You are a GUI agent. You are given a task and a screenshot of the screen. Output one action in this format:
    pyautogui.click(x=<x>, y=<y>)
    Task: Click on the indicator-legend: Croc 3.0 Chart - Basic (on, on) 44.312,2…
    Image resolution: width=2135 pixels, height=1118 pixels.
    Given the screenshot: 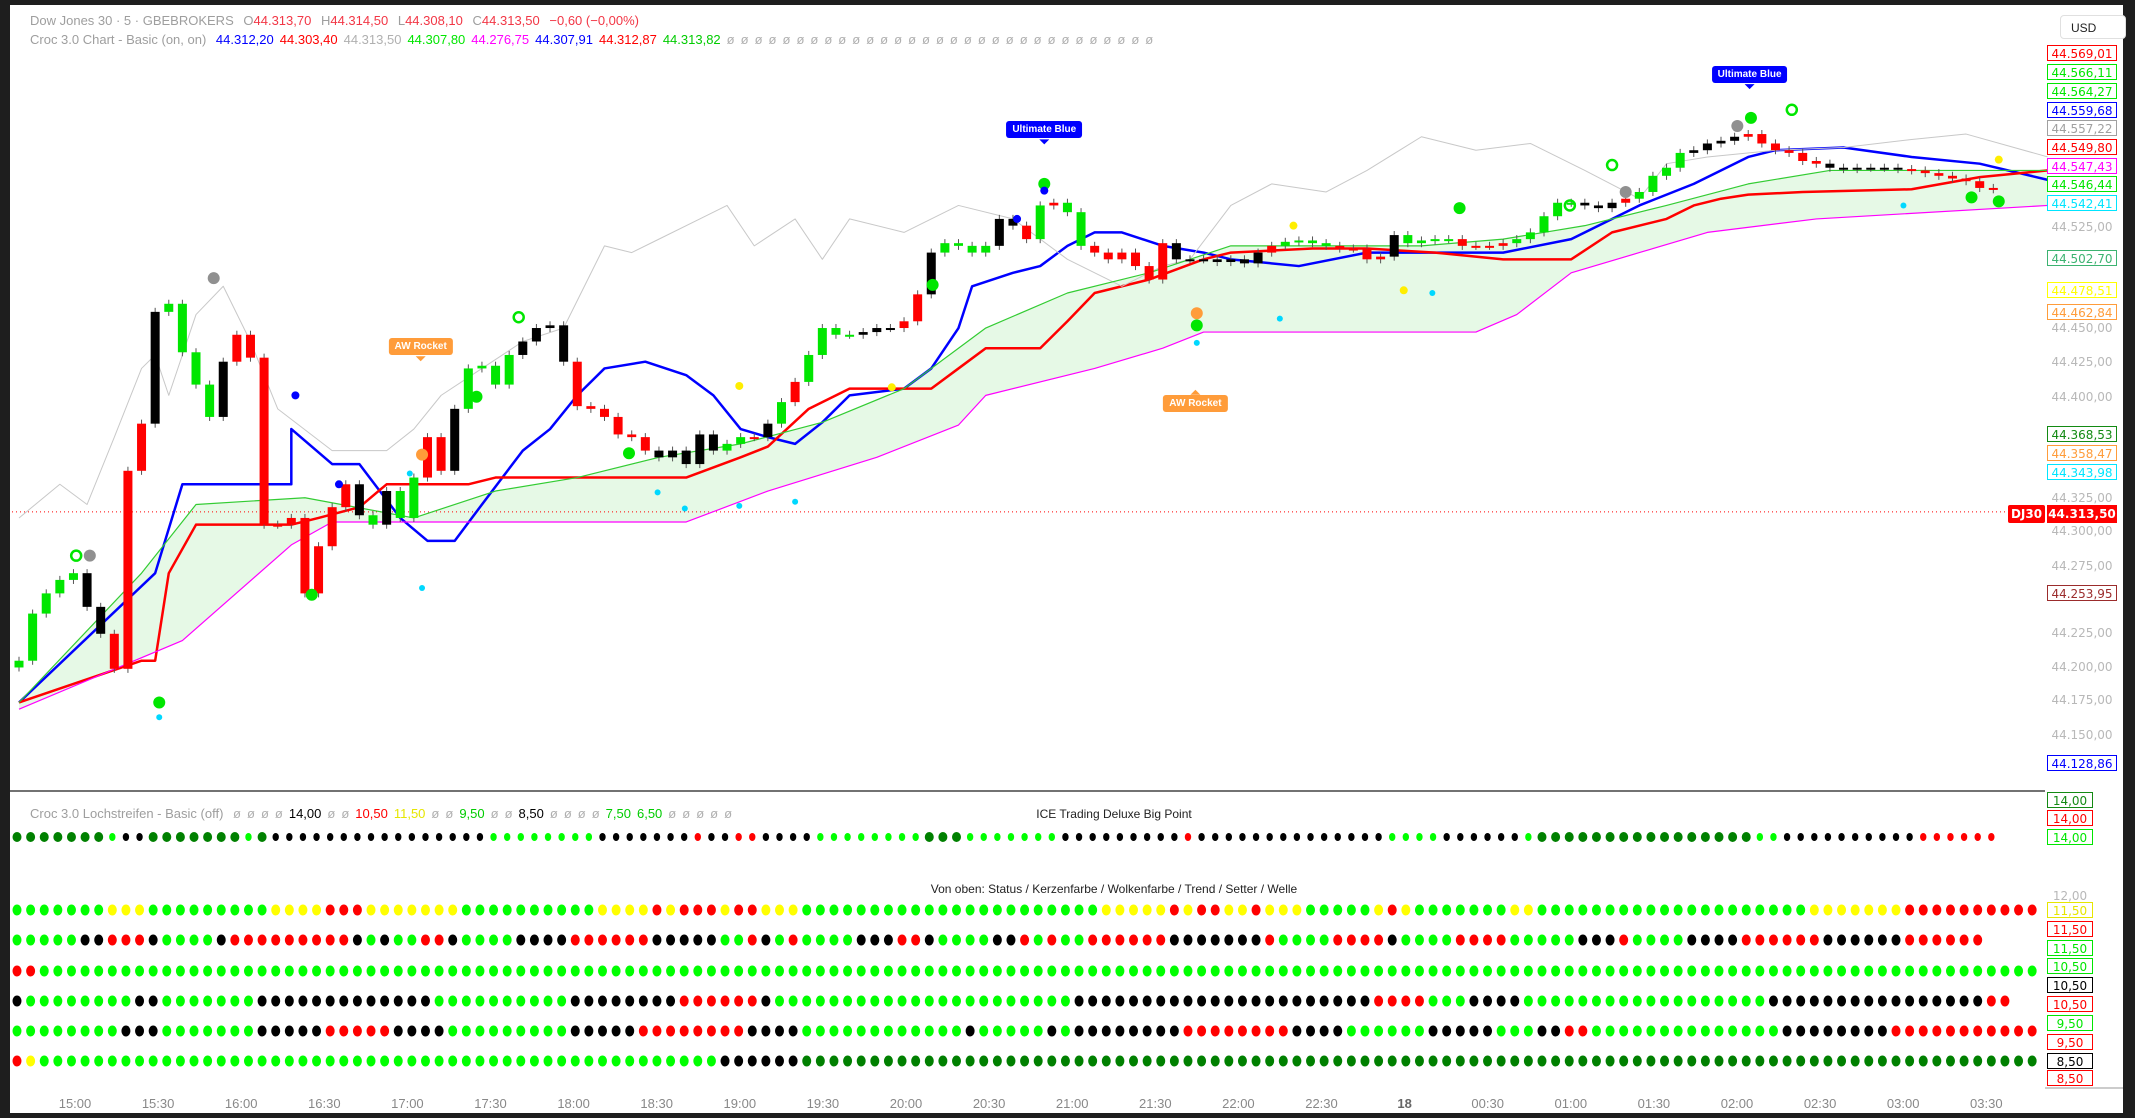 What is the action you would take?
    pyautogui.click(x=594, y=39)
    